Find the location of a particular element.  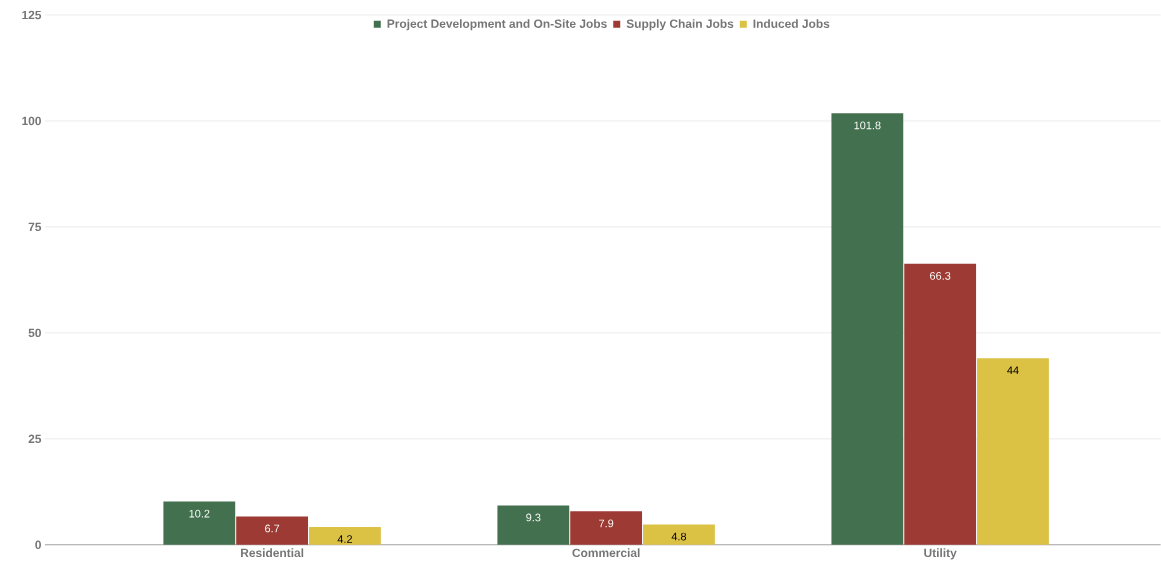

data-label: 4.2 is located at coordinates (344, 539).